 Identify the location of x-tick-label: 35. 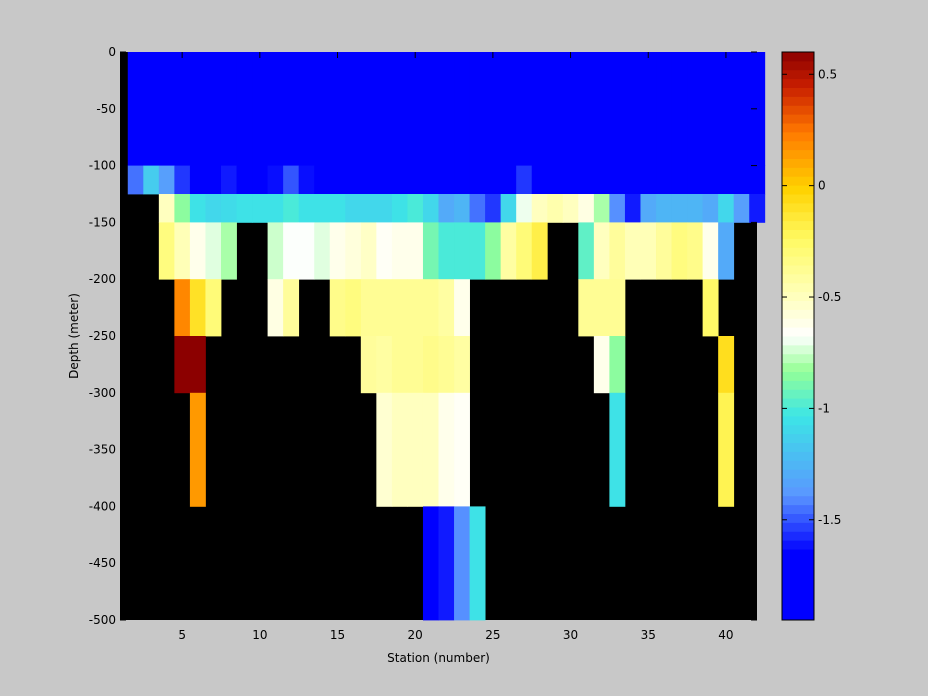
(648, 635).